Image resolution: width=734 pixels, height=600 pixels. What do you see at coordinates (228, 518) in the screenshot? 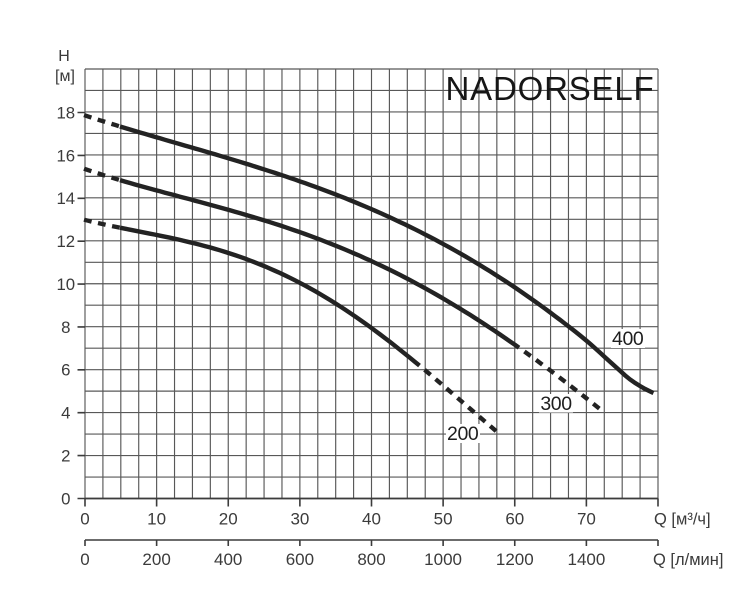
I see `svg-text: 20` at bounding box center [228, 518].